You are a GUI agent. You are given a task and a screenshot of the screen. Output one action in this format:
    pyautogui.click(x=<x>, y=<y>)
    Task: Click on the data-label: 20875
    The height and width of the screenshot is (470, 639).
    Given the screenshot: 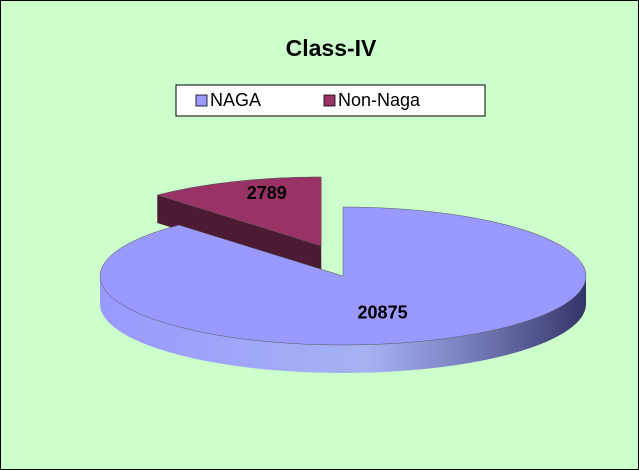 What is the action you would take?
    pyautogui.click(x=383, y=312)
    